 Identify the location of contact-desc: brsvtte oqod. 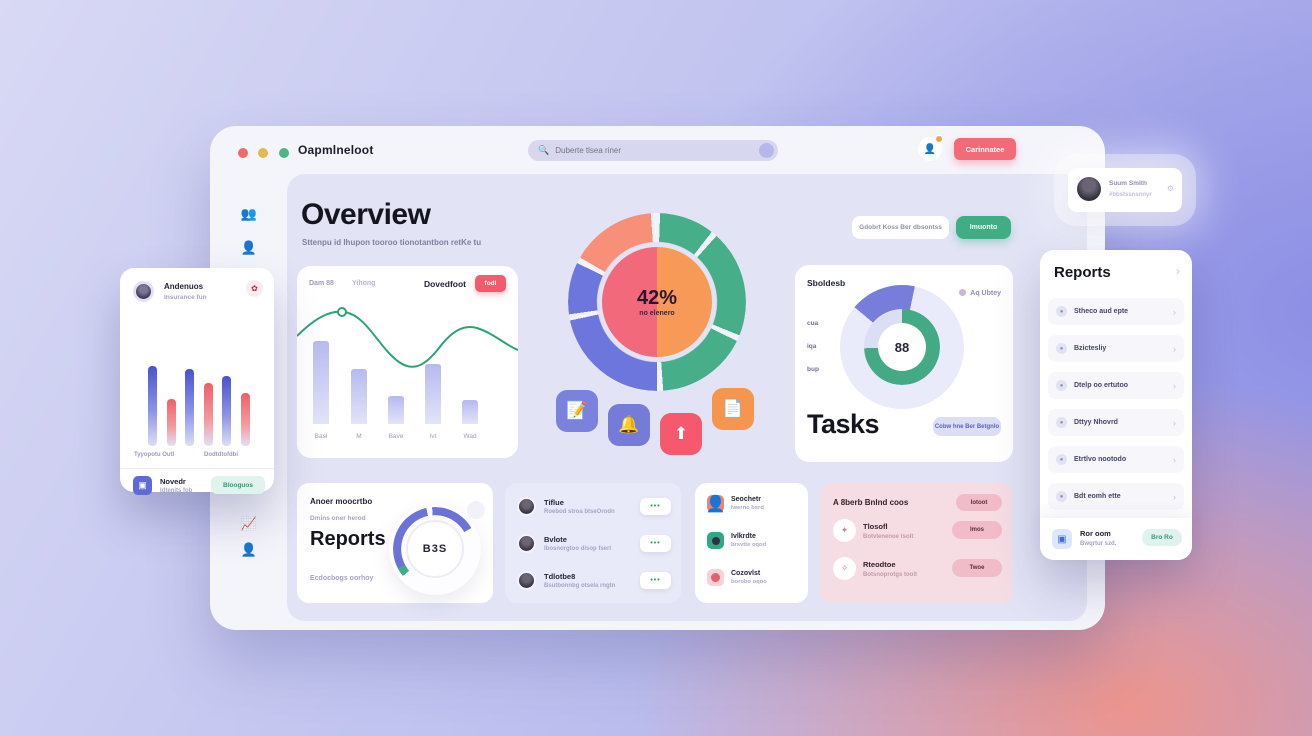
(749, 545).